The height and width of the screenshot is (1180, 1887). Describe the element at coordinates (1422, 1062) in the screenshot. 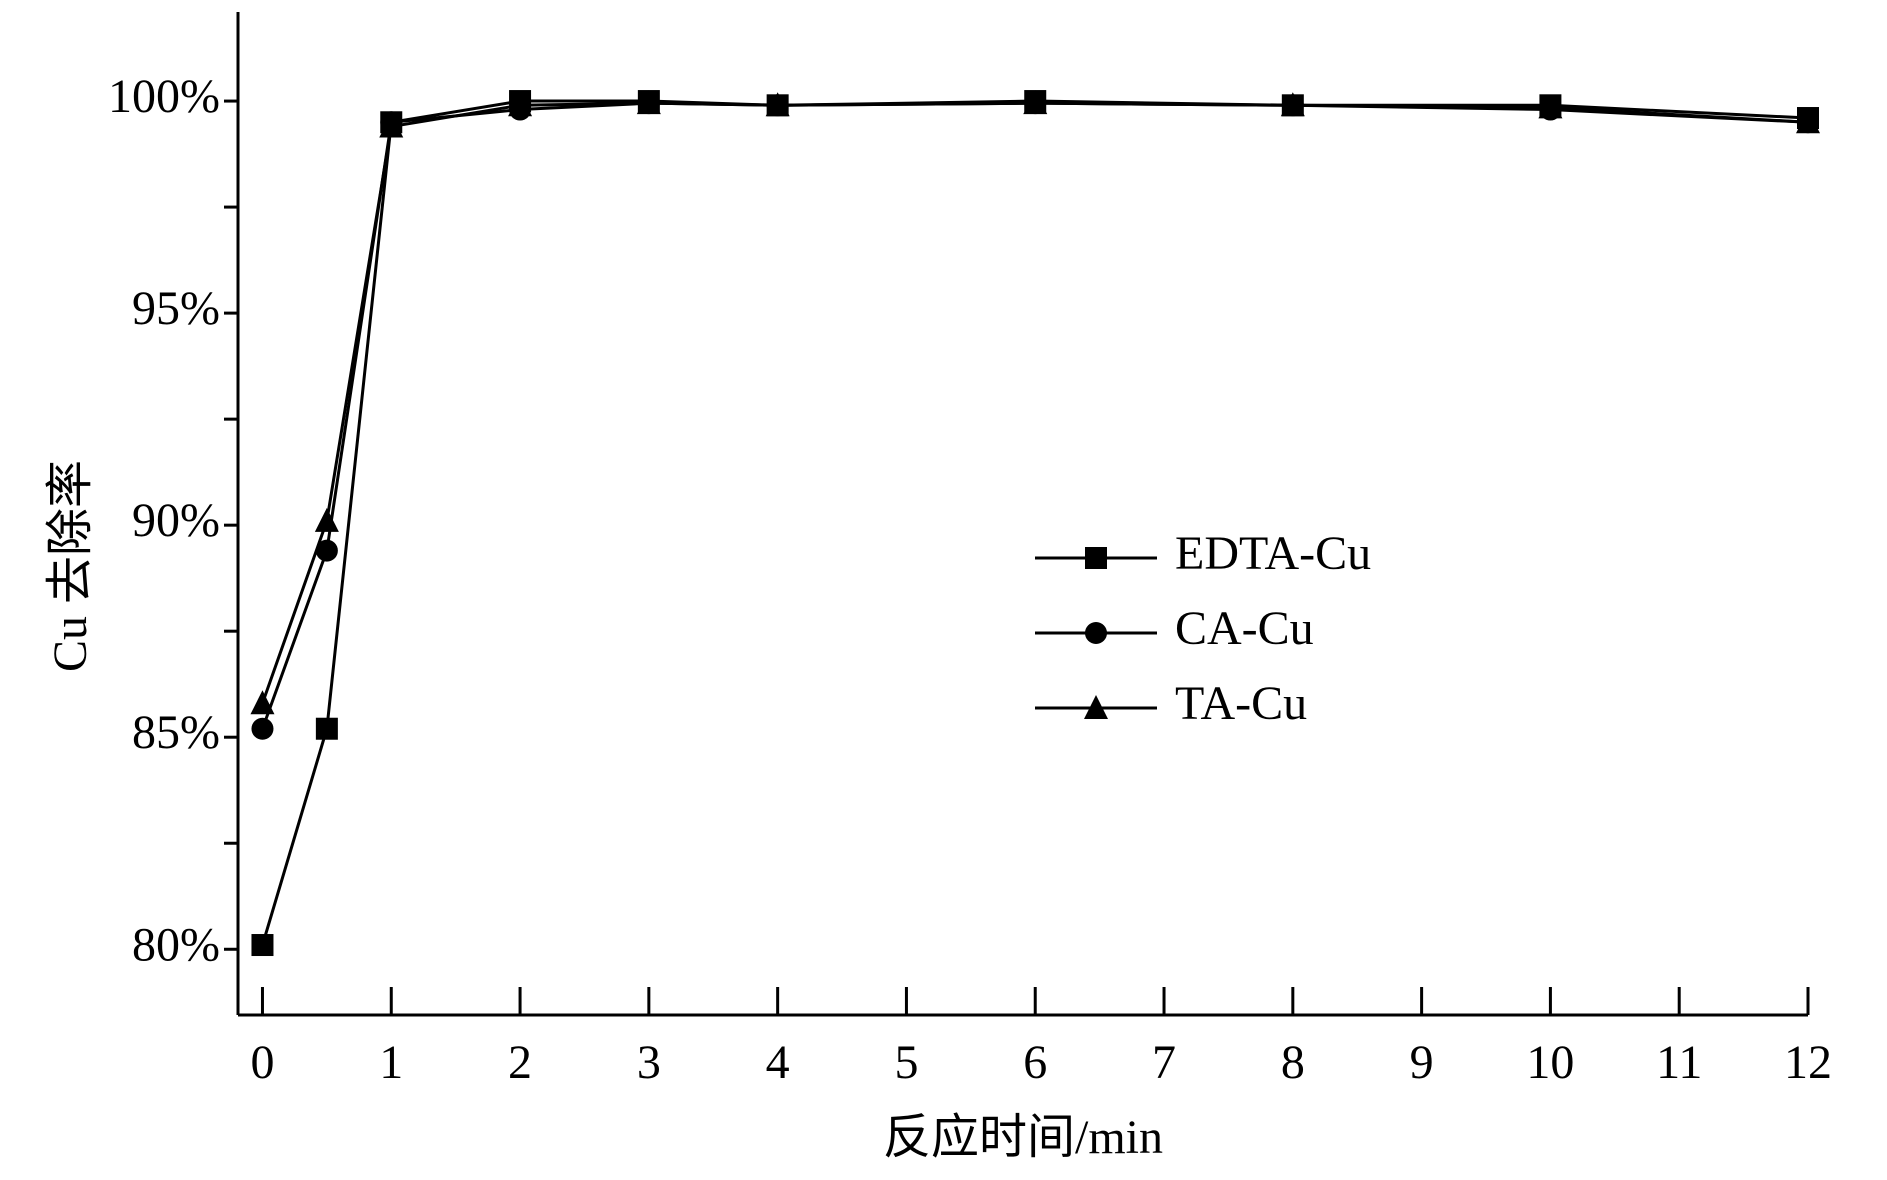

I see `x-tick-label: 9` at that location.